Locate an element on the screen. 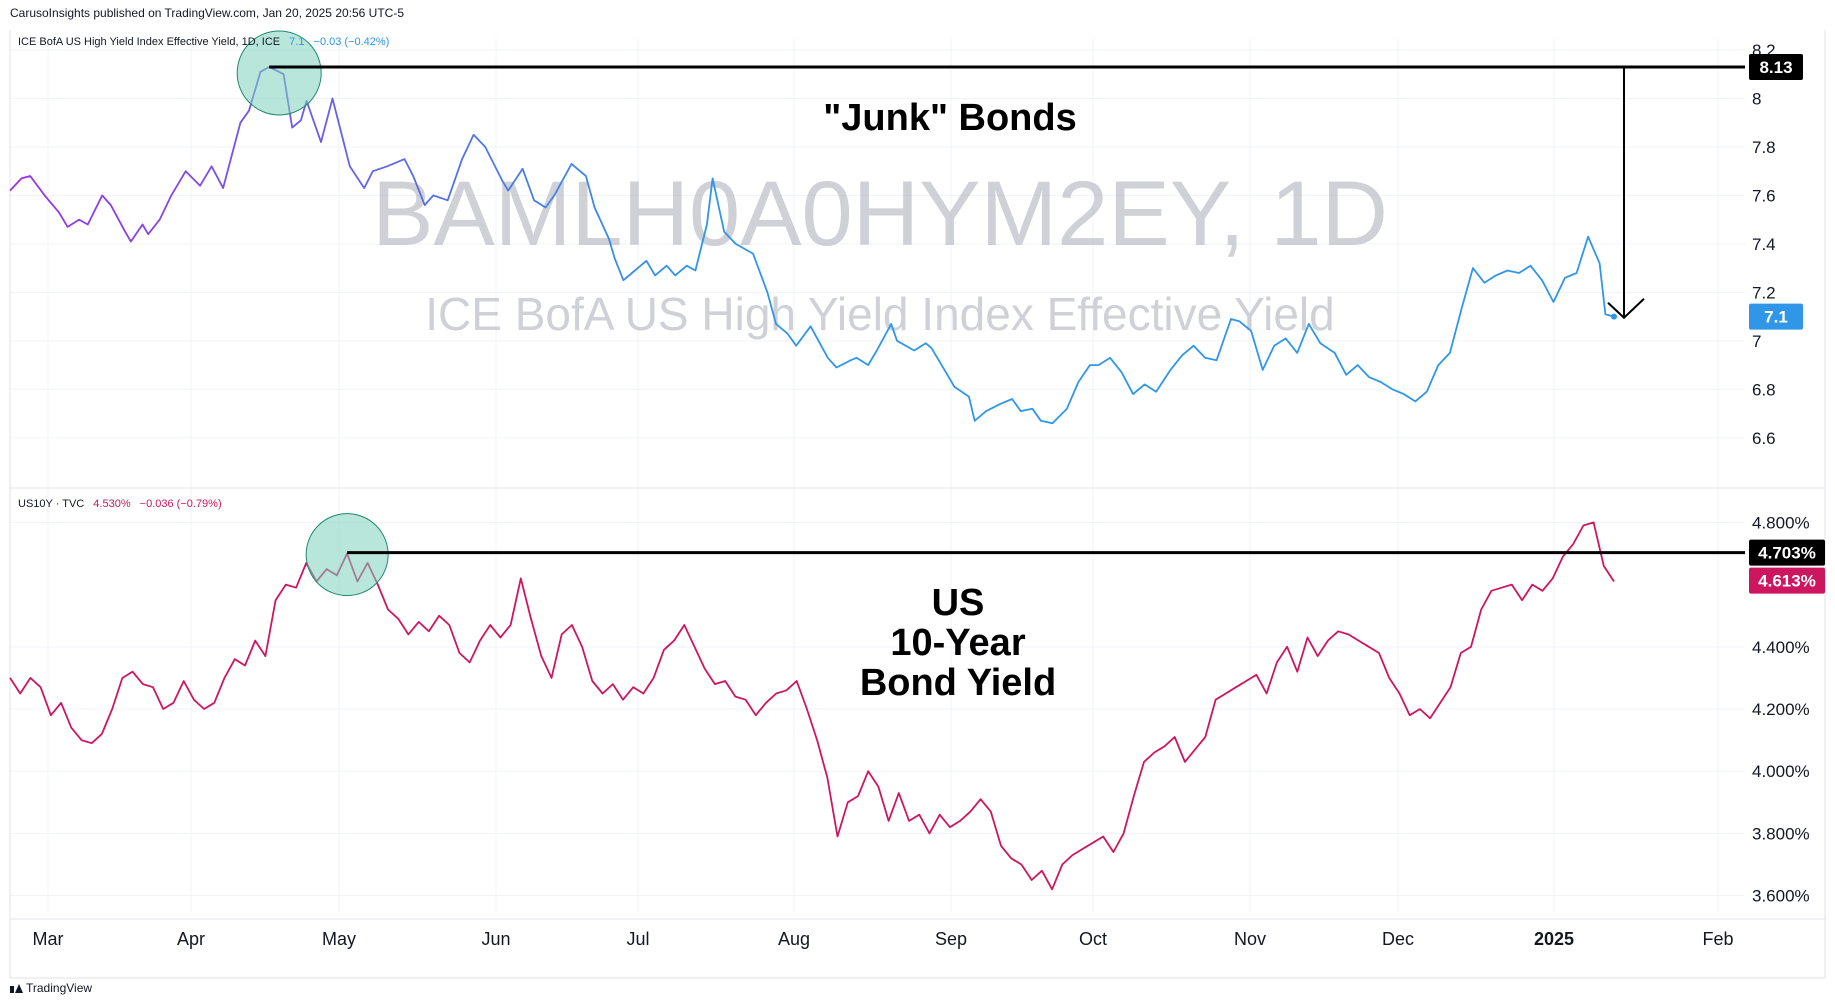 The image size is (1835, 1003). ytick-bottom-2: 4.200% is located at coordinates (1781, 709).